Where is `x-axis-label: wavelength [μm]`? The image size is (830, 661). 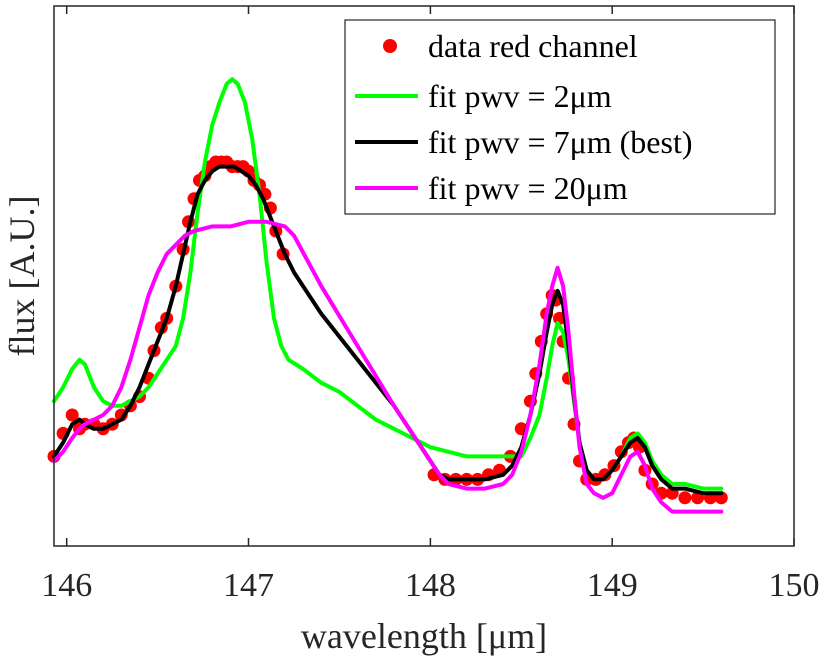
x-axis-label: wavelength [μm] is located at coordinates (424, 636).